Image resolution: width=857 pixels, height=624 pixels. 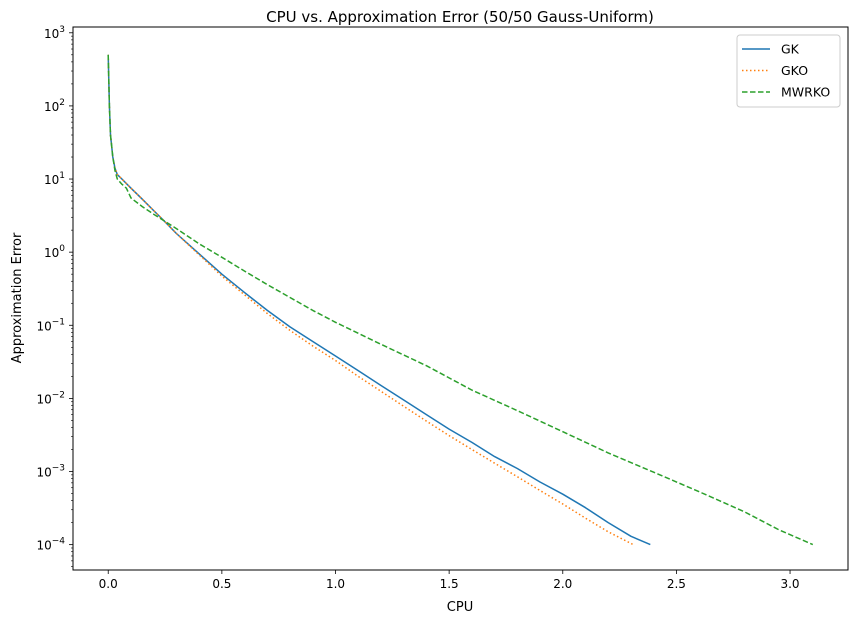 I want to click on legend-box, so click(x=788, y=71).